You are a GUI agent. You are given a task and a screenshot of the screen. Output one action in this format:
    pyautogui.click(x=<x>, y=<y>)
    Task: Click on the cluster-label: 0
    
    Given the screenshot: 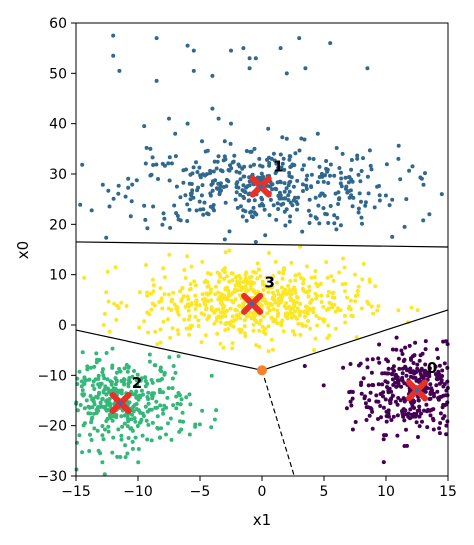 What is the action you would take?
    pyautogui.click(x=432, y=368)
    